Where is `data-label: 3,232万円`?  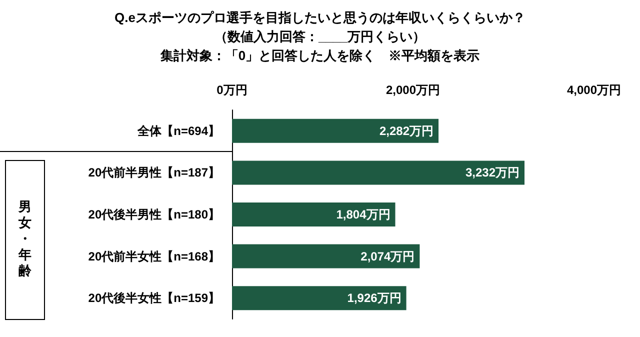 data-label: 3,232万円 is located at coordinates (492, 173).